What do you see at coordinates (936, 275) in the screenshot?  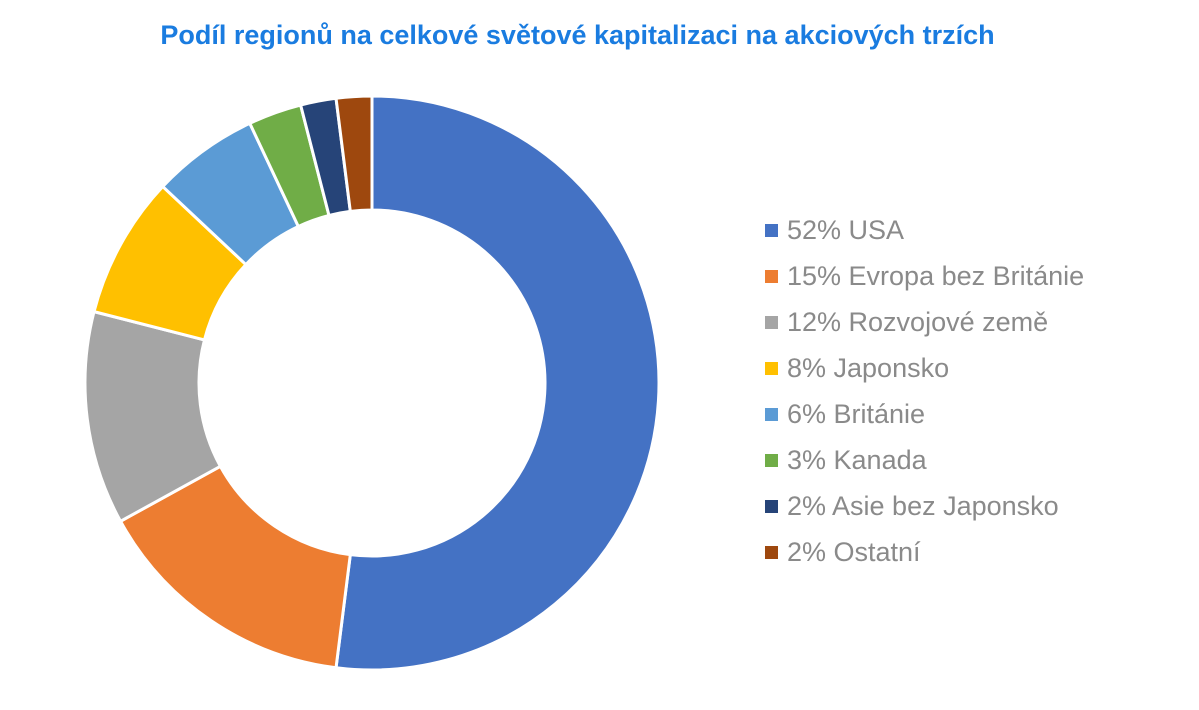 I see `legend-label: 15% Evropa bez Británie` at bounding box center [936, 275].